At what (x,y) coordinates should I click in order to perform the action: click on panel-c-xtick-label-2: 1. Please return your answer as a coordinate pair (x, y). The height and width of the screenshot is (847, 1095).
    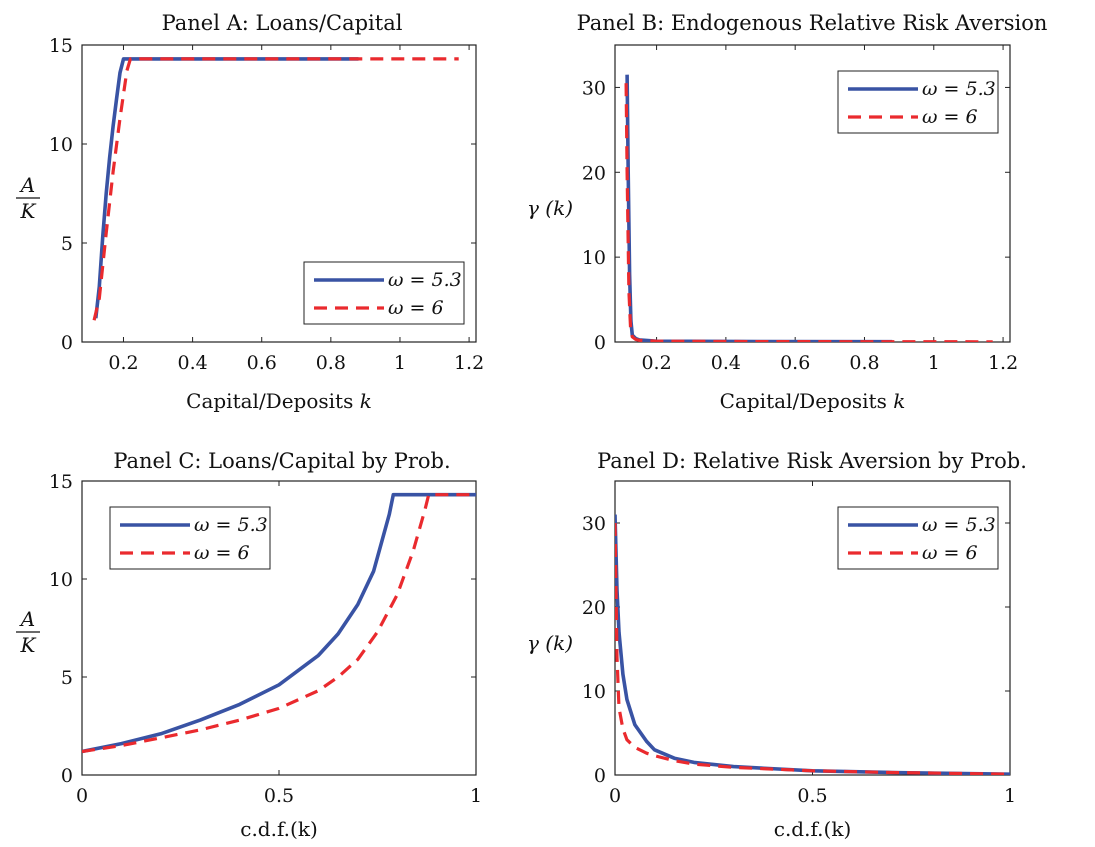
    Looking at the image, I should click on (476, 796).